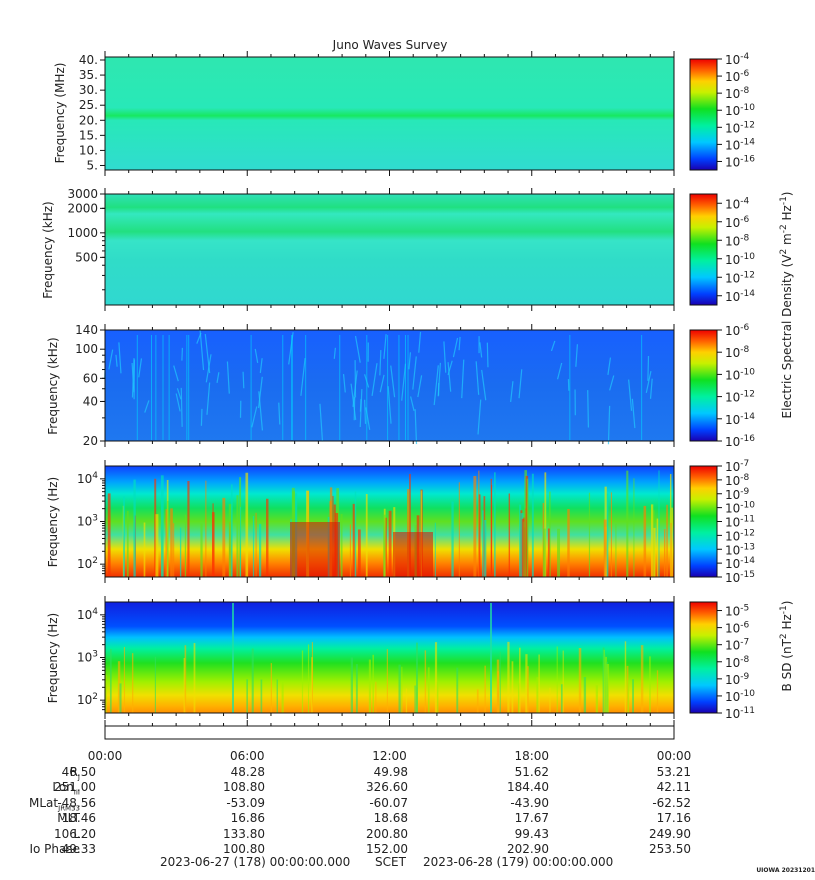 This screenshot has width=815, height=880. What do you see at coordinates (88, 60) in the screenshot?
I see `y-tick-label: 40.` at bounding box center [88, 60].